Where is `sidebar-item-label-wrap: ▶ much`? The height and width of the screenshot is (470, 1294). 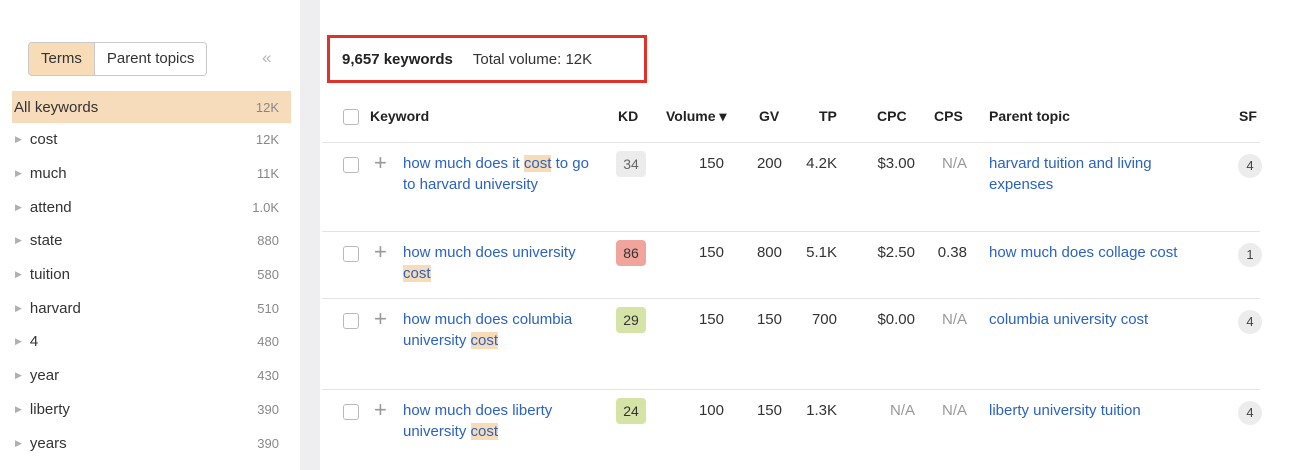 sidebar-item-label-wrap: ▶ much is located at coordinates (39, 173).